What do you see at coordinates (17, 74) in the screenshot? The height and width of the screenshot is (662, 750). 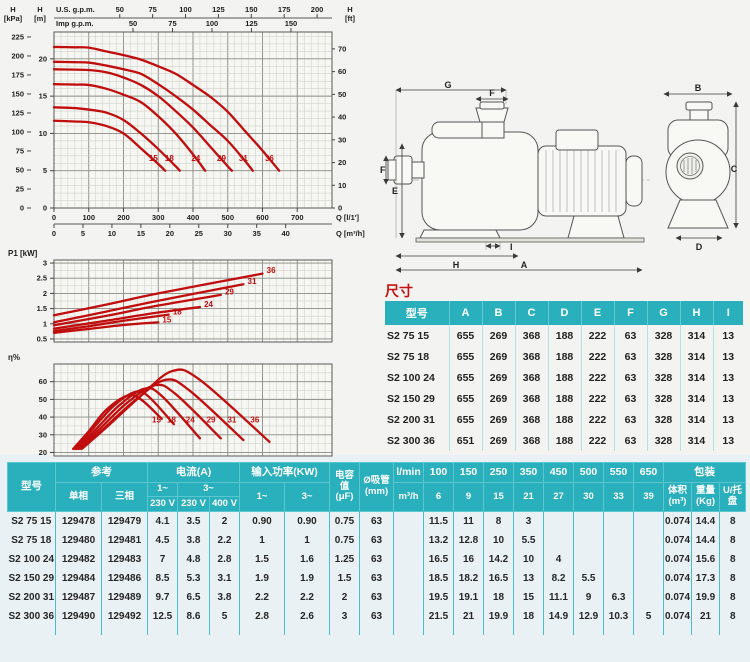 I see `svg-text: 175` at bounding box center [17, 74].